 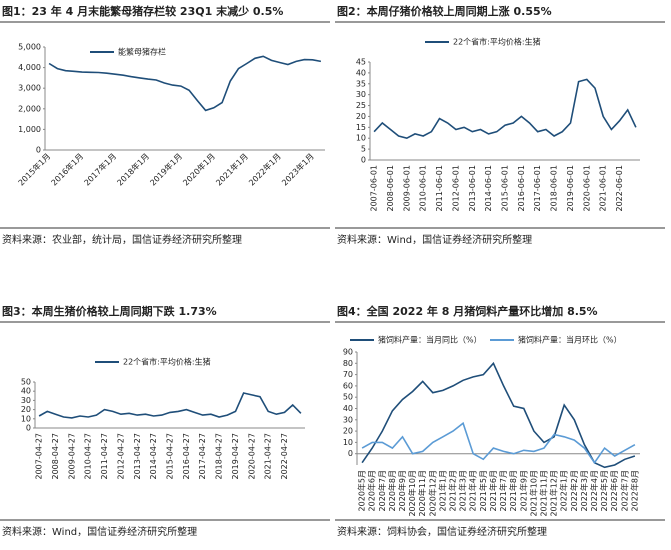 I want to click on x-tick-label: 2023年1月, so click(x=297, y=169).